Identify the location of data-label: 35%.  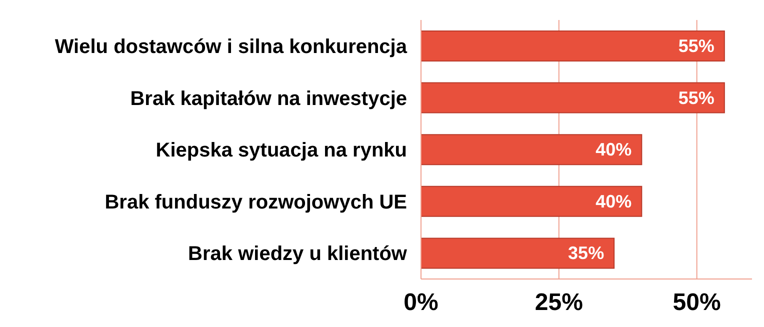
(586, 253).